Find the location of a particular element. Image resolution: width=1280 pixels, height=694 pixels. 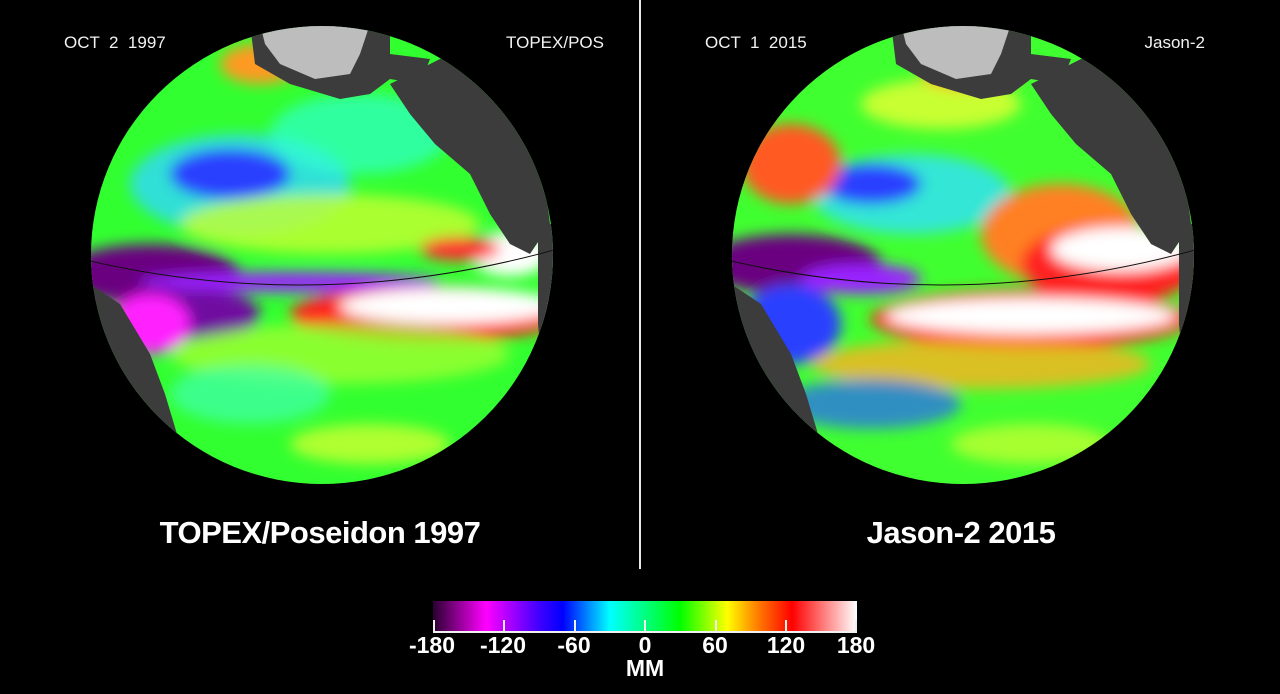

colorbar-tick-label: -120 is located at coordinates (503, 645).